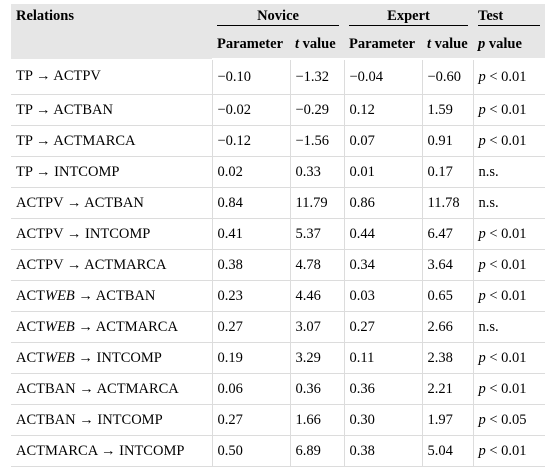 The image size is (556, 467). Describe the element at coordinates (316, 203) in the screenshot. I see `novice-t-value: 11.79` at that location.